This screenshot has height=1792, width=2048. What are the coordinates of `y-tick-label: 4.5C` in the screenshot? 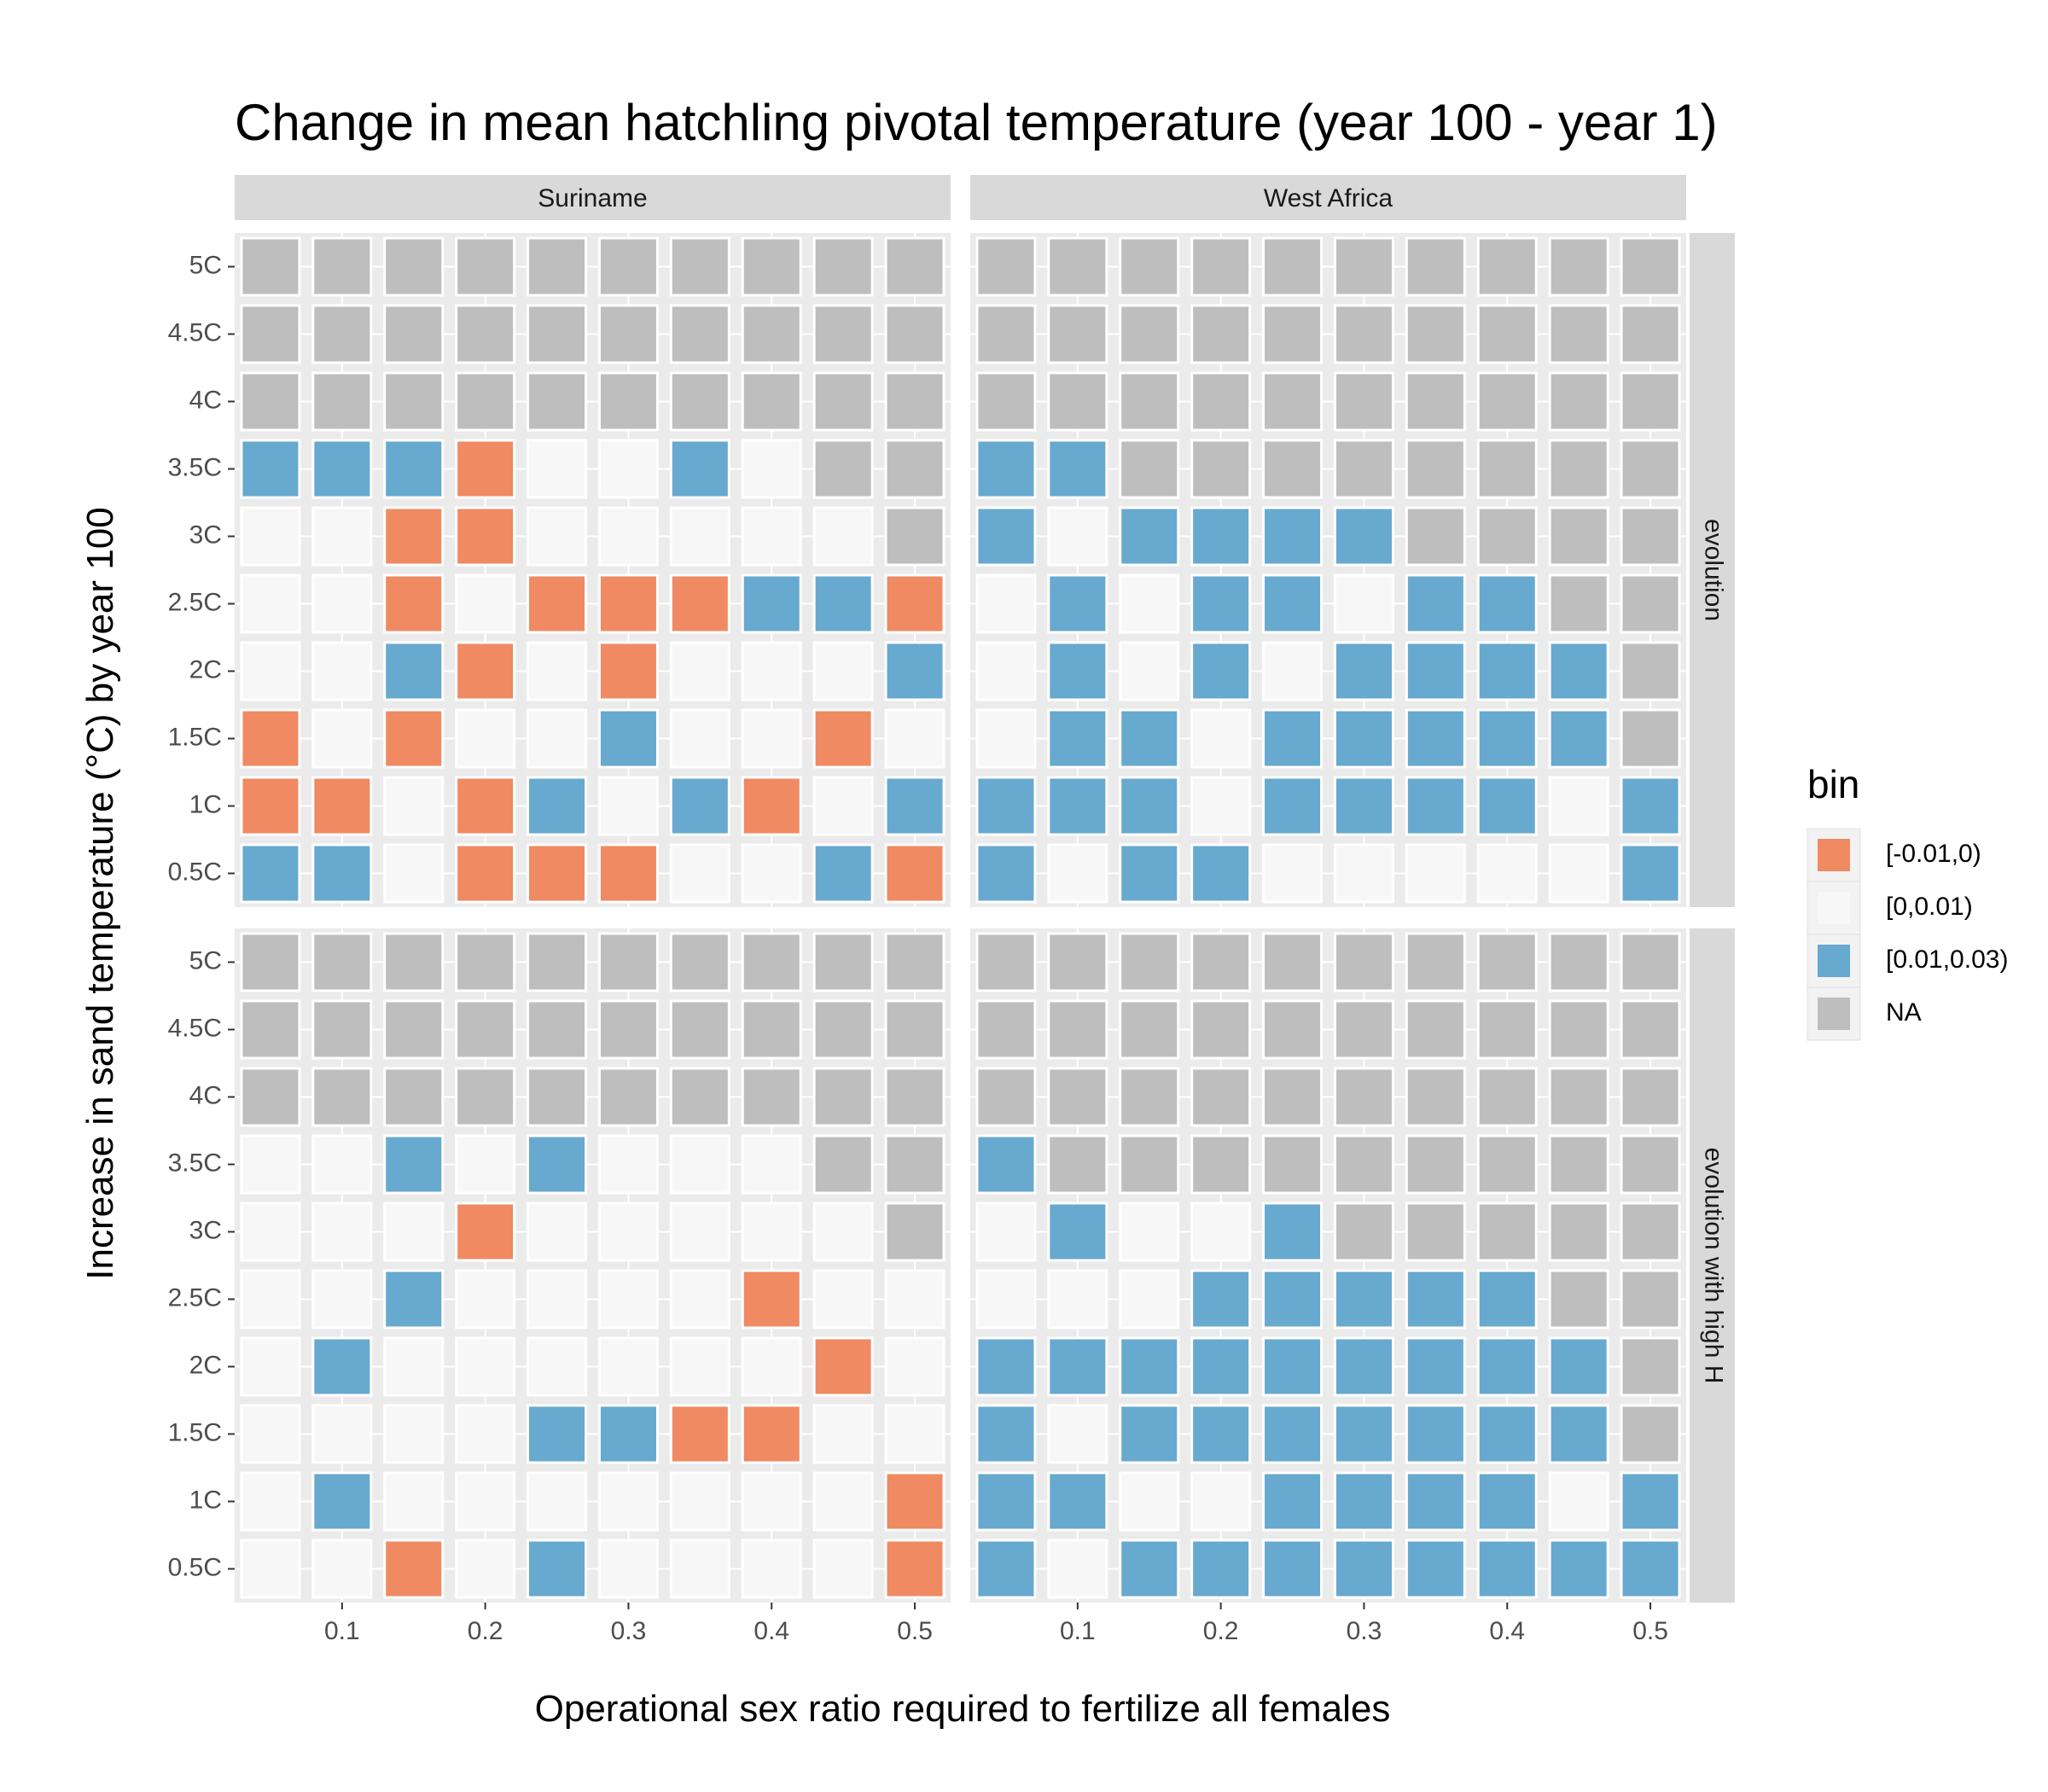 It's located at (195, 332).